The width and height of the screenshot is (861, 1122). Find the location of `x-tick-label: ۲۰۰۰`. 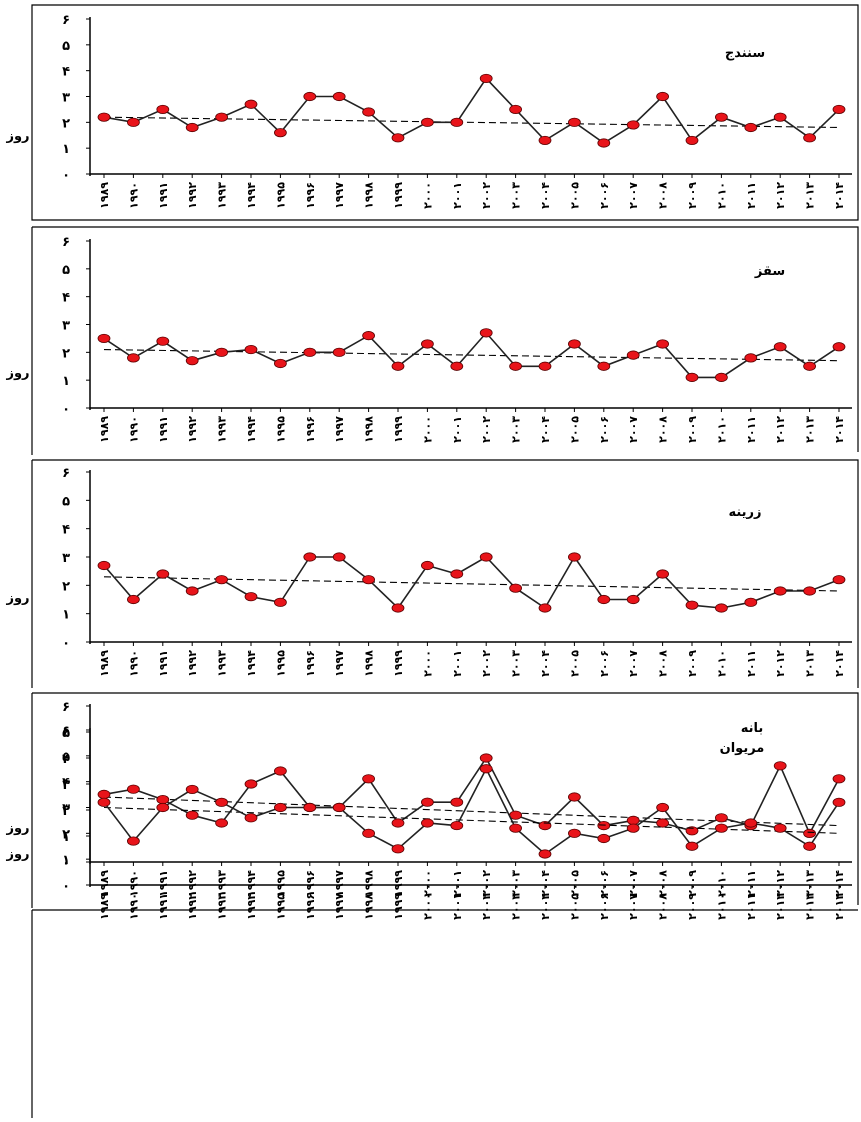

x-tick-label: ۲۰۰۰ is located at coordinates (427, 429).